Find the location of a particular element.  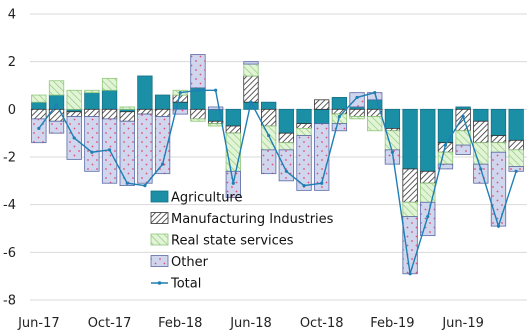

x-tick-label: Feb-18 is located at coordinates (180, 323).